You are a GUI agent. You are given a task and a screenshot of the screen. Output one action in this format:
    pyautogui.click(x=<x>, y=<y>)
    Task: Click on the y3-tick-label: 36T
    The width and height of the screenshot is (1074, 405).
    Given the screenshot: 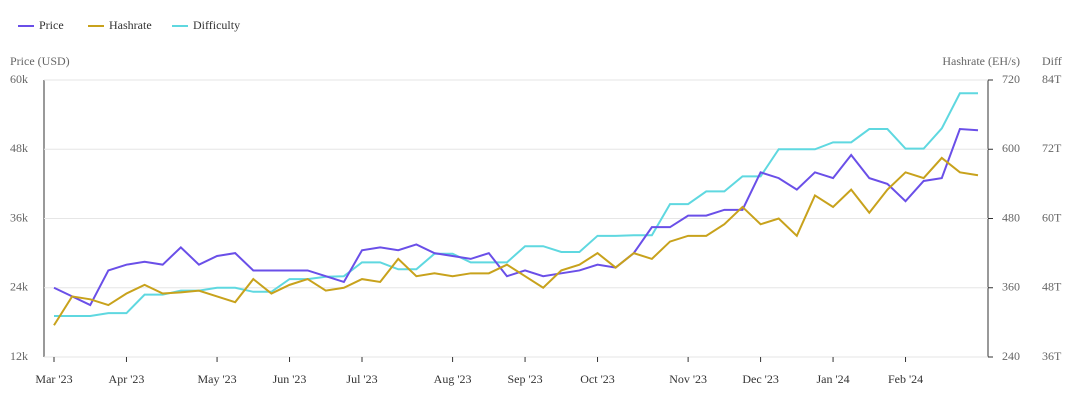 What is the action you would take?
    pyautogui.click(x=1052, y=356)
    